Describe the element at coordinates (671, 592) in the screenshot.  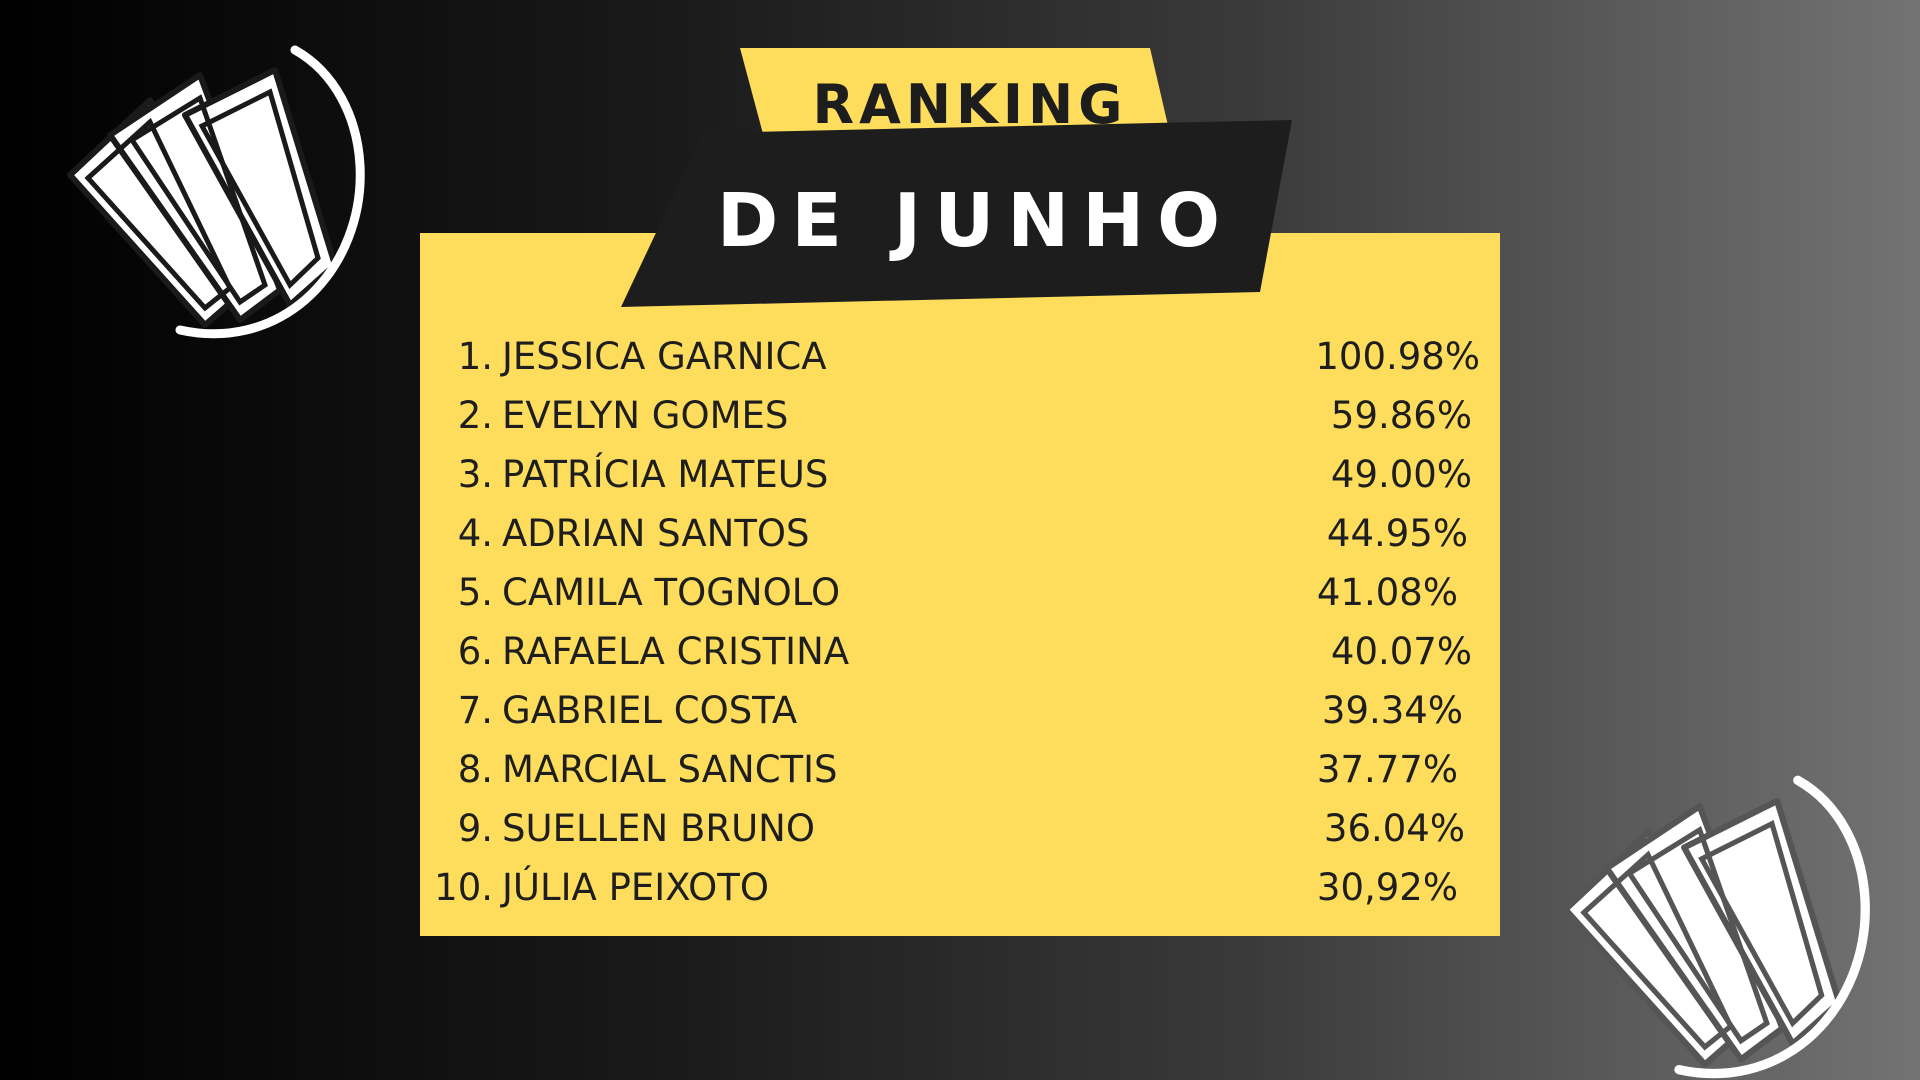
I see `participant-name: CAMILA TOGNOLO` at that location.